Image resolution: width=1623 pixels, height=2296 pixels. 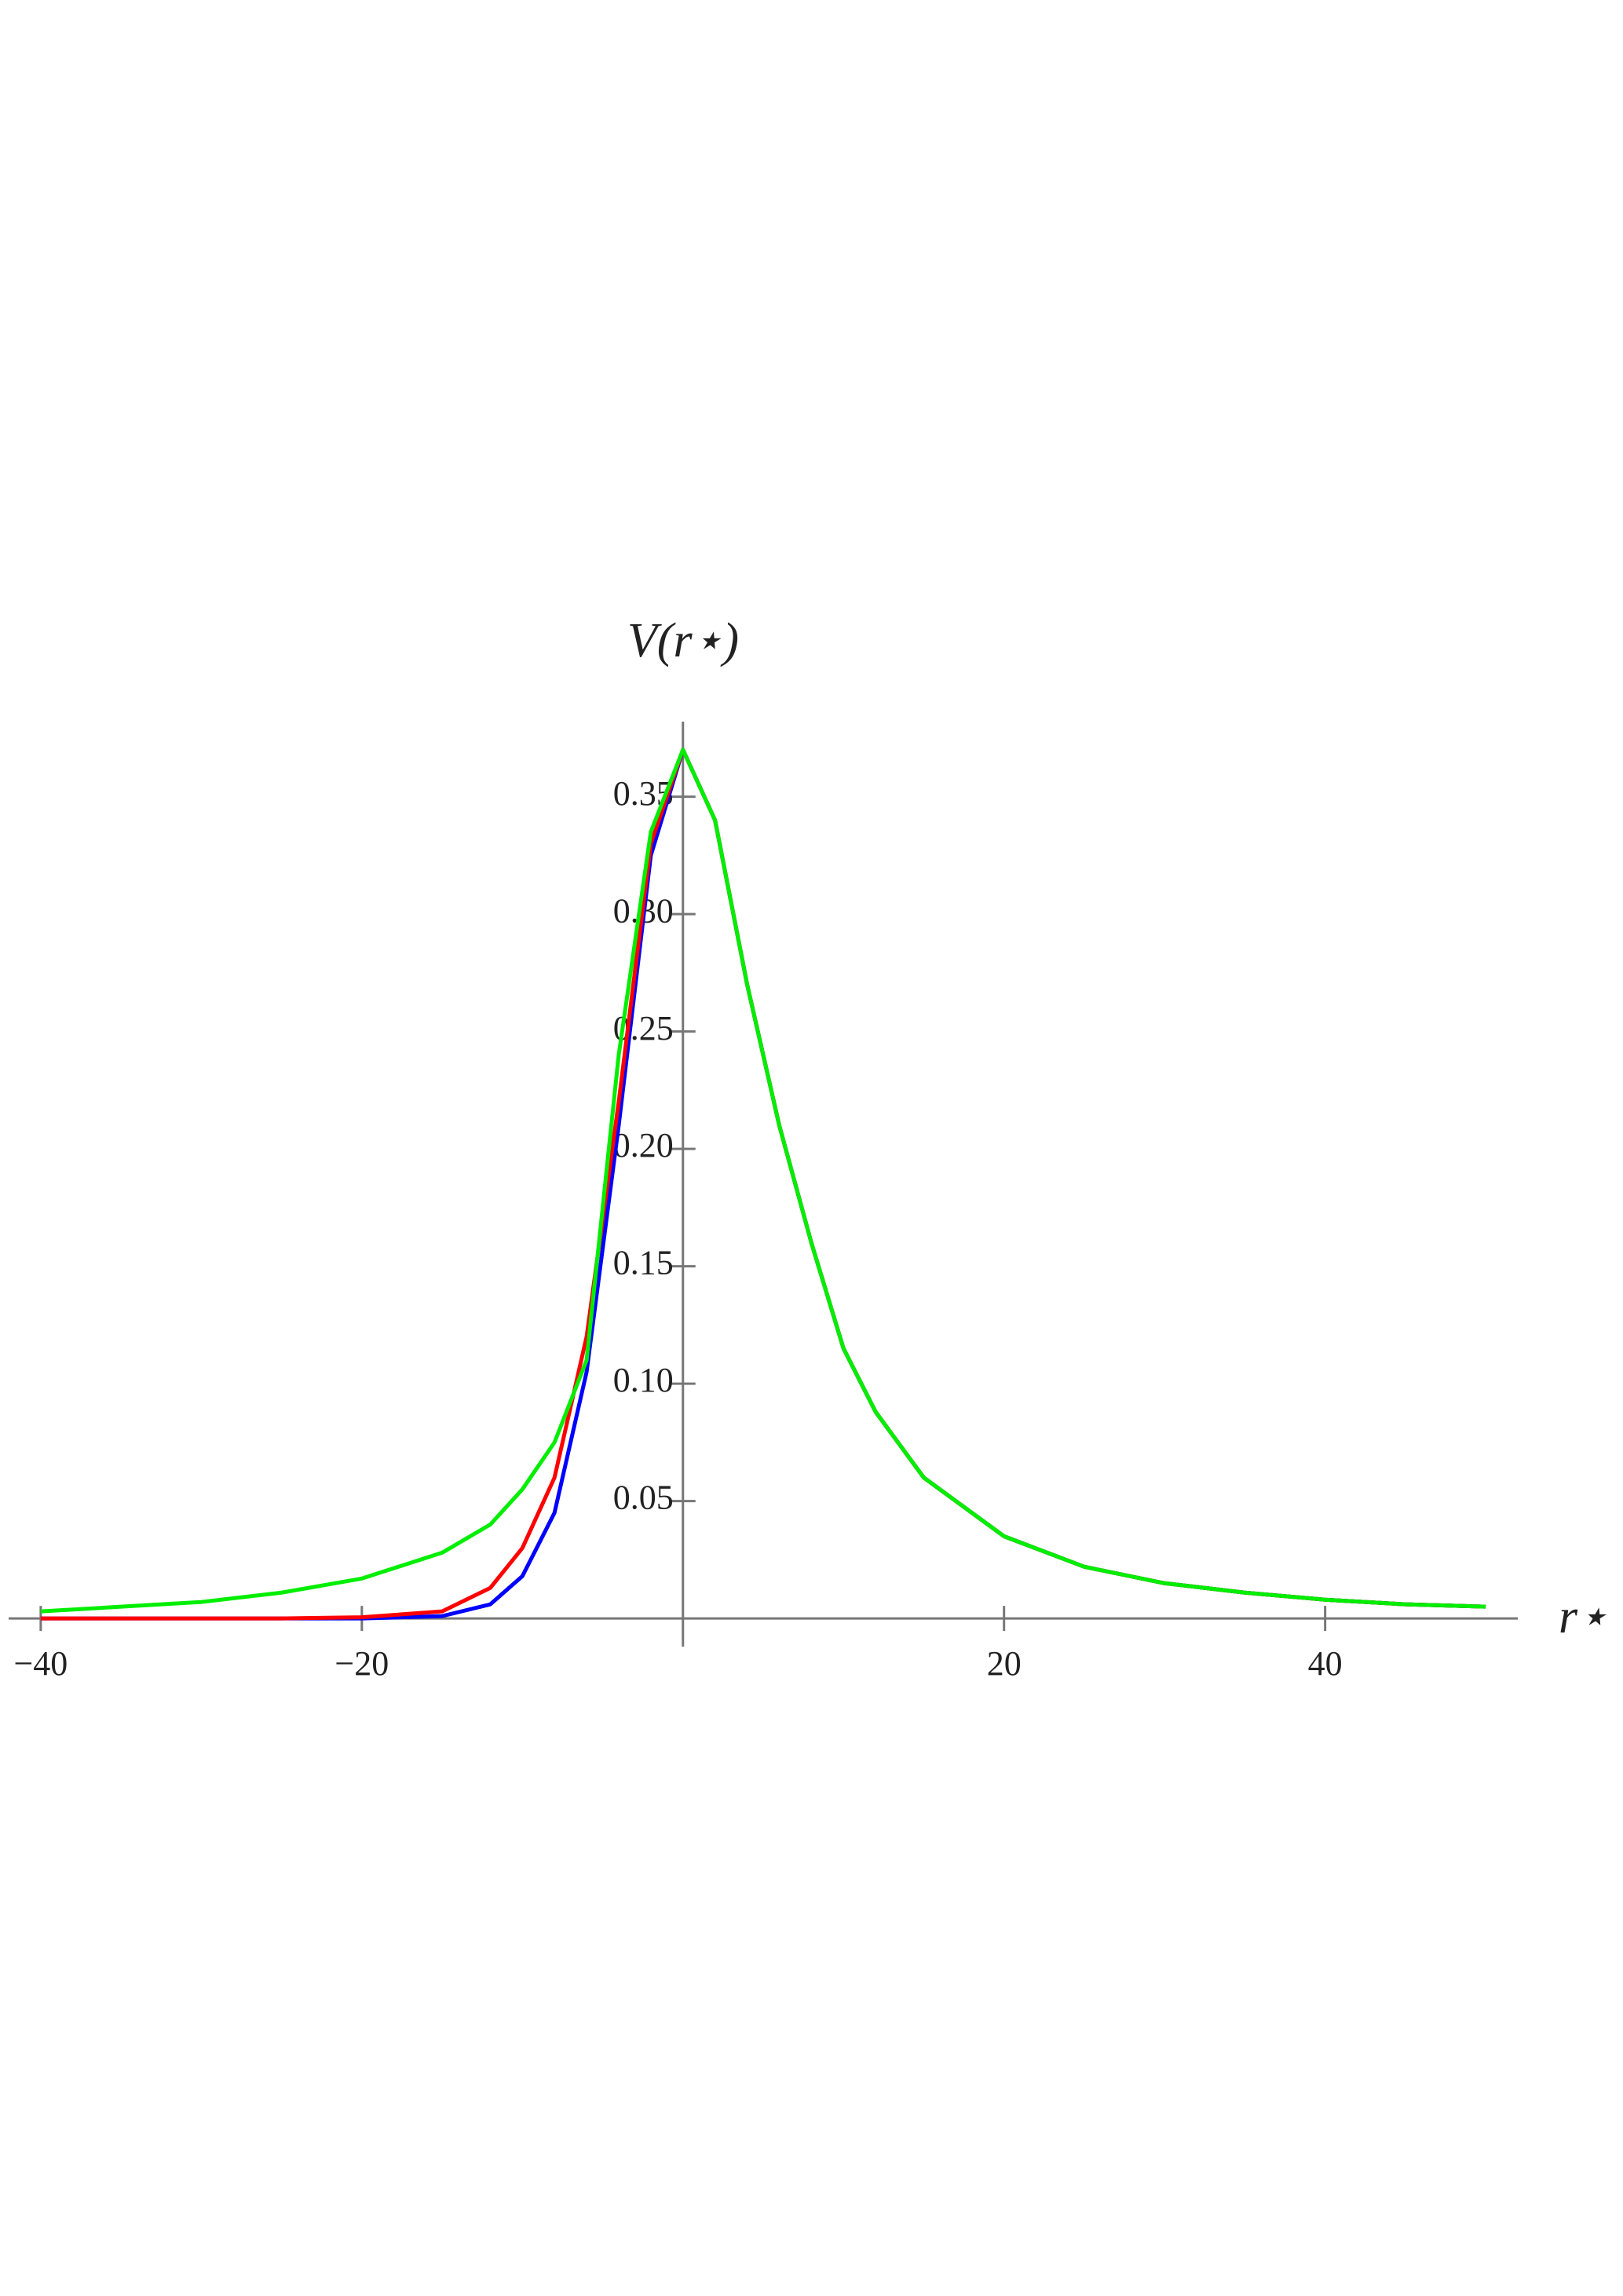 I want to click on y-tick-label: 0.10, so click(x=643, y=1380).